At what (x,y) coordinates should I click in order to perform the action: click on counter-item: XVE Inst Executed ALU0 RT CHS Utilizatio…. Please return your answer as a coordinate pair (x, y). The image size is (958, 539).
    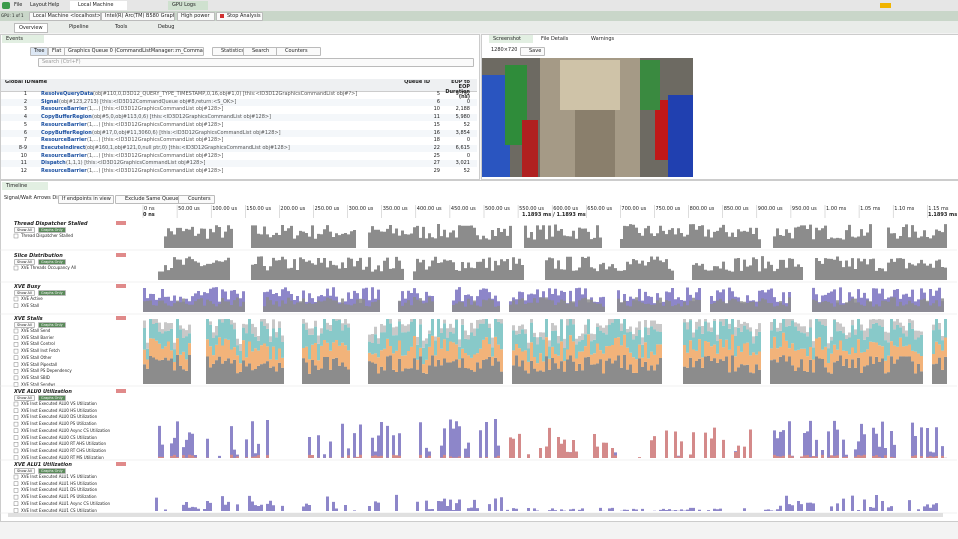
    Looking at the image, I should click on (64, 450).